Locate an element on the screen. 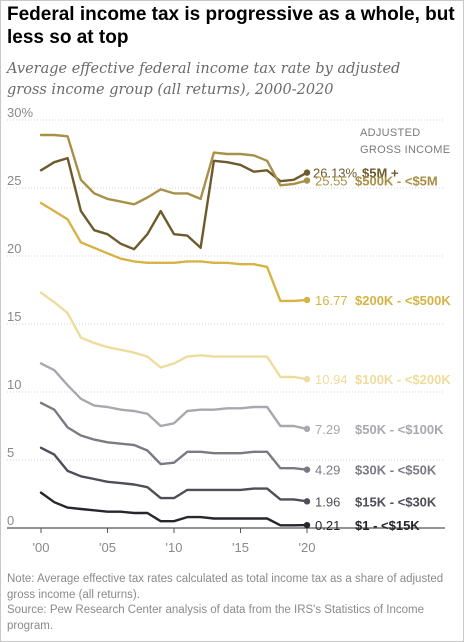  series-name-label: $50K - <$100K is located at coordinates (399, 429).